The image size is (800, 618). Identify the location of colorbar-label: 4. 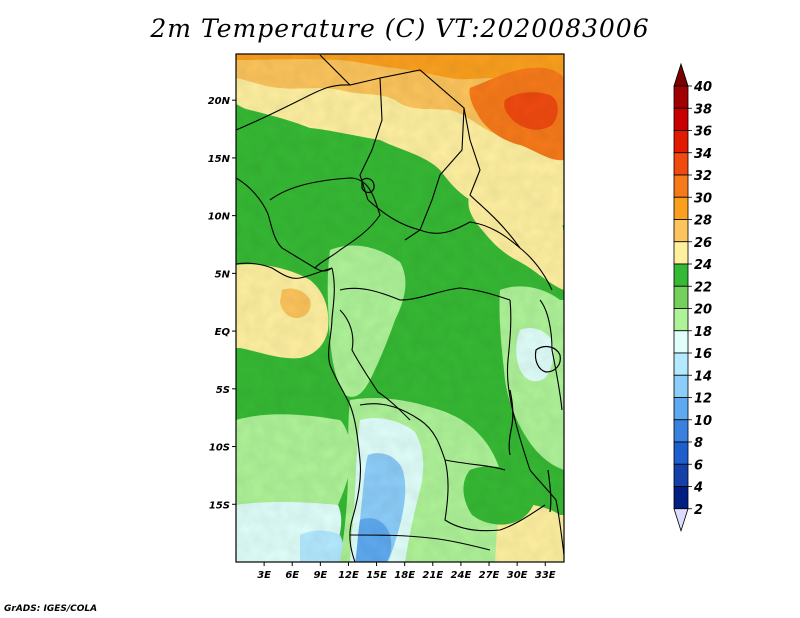
(698, 488).